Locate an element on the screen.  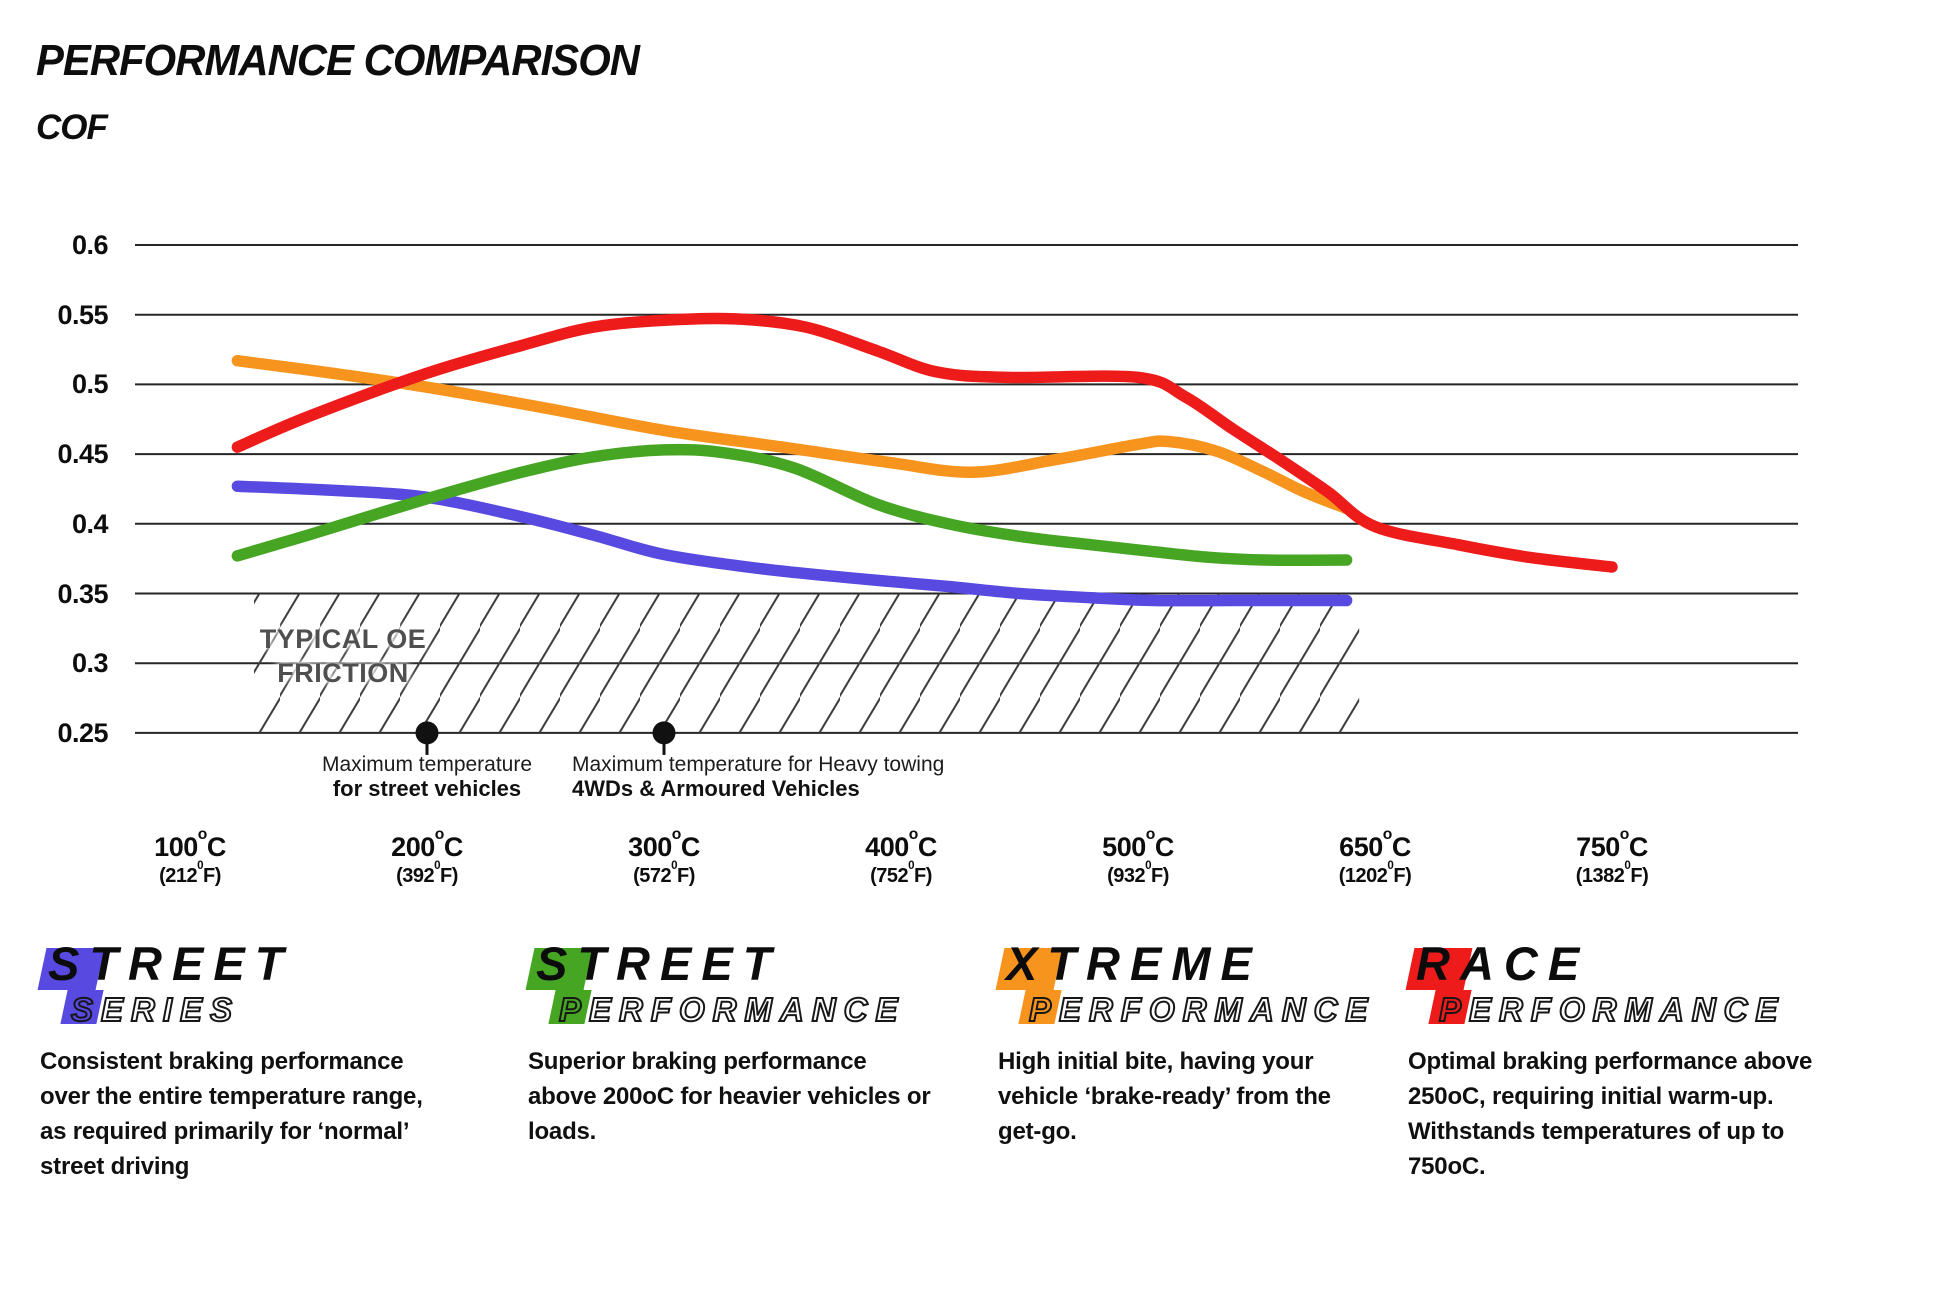
x-tick-label: 750oC (13820F) is located at coordinates (1612, 856).